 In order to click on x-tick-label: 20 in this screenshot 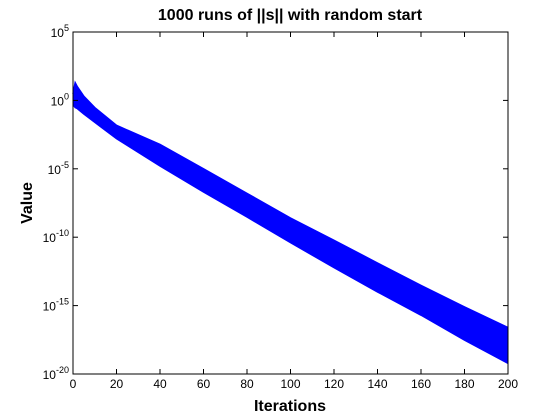, I will do `click(117, 384)`.